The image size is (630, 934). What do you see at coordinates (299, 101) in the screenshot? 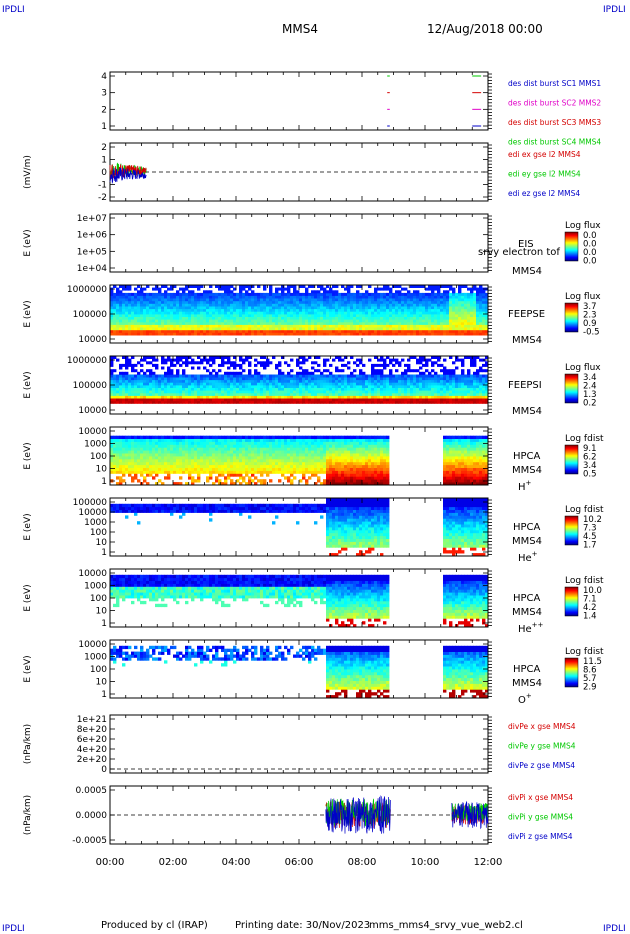
I see `panel-0-frame` at bounding box center [299, 101].